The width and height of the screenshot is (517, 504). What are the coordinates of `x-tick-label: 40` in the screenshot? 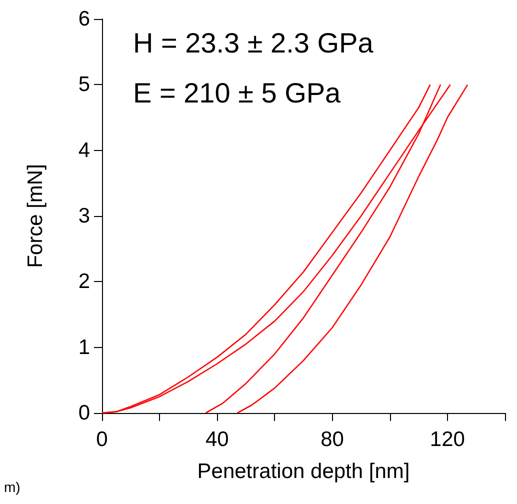 It's located at (217, 439).